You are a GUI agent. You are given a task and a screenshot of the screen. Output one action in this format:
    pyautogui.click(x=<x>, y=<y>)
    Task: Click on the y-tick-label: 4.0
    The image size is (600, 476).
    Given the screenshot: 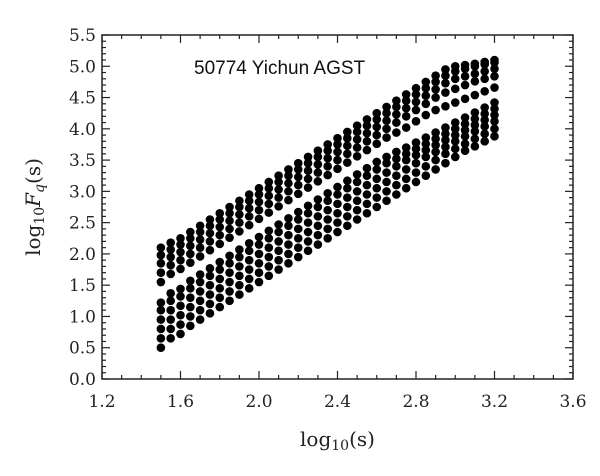 What is the action you would take?
    pyautogui.click(x=82, y=130)
    